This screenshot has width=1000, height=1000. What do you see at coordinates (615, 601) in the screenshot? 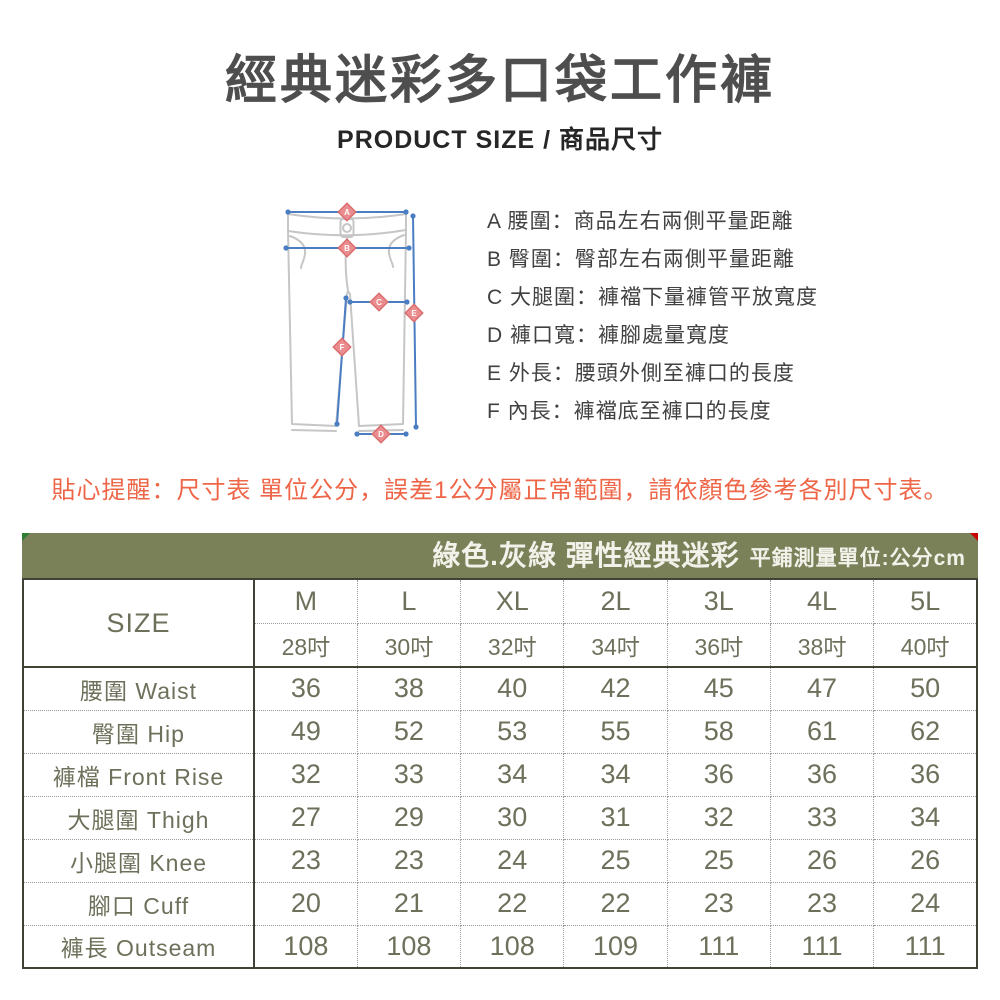
I see `size-header: 2L` at bounding box center [615, 601].